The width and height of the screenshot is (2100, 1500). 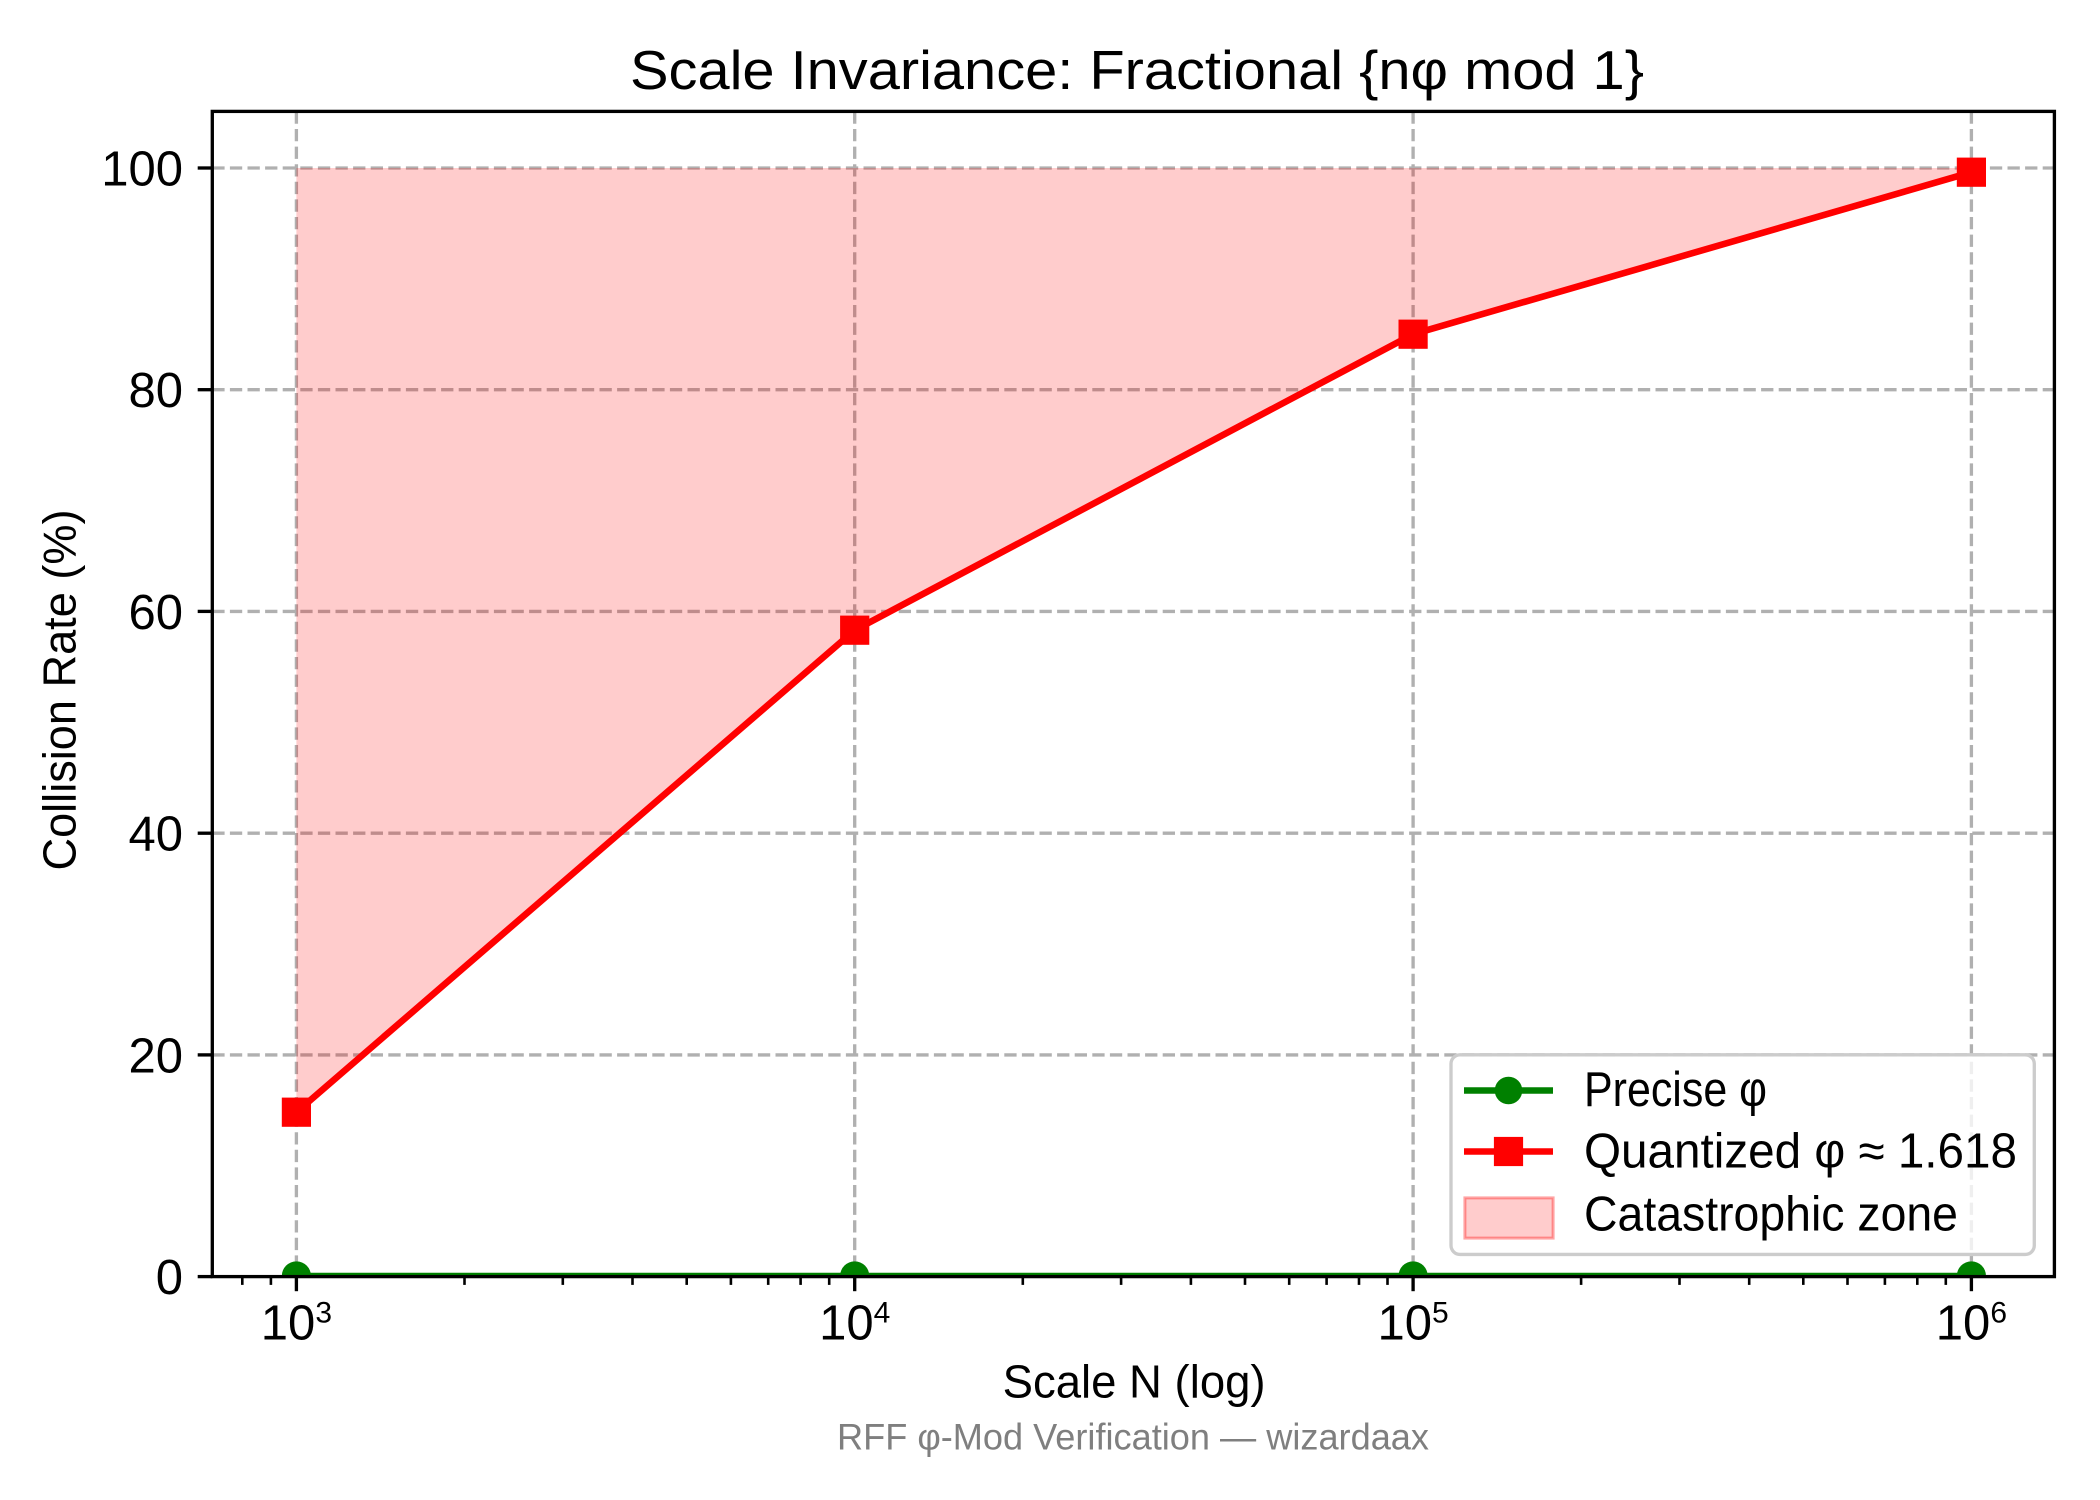 What do you see at coordinates (155, 391) in the screenshot?
I see `svg-text: 80` at bounding box center [155, 391].